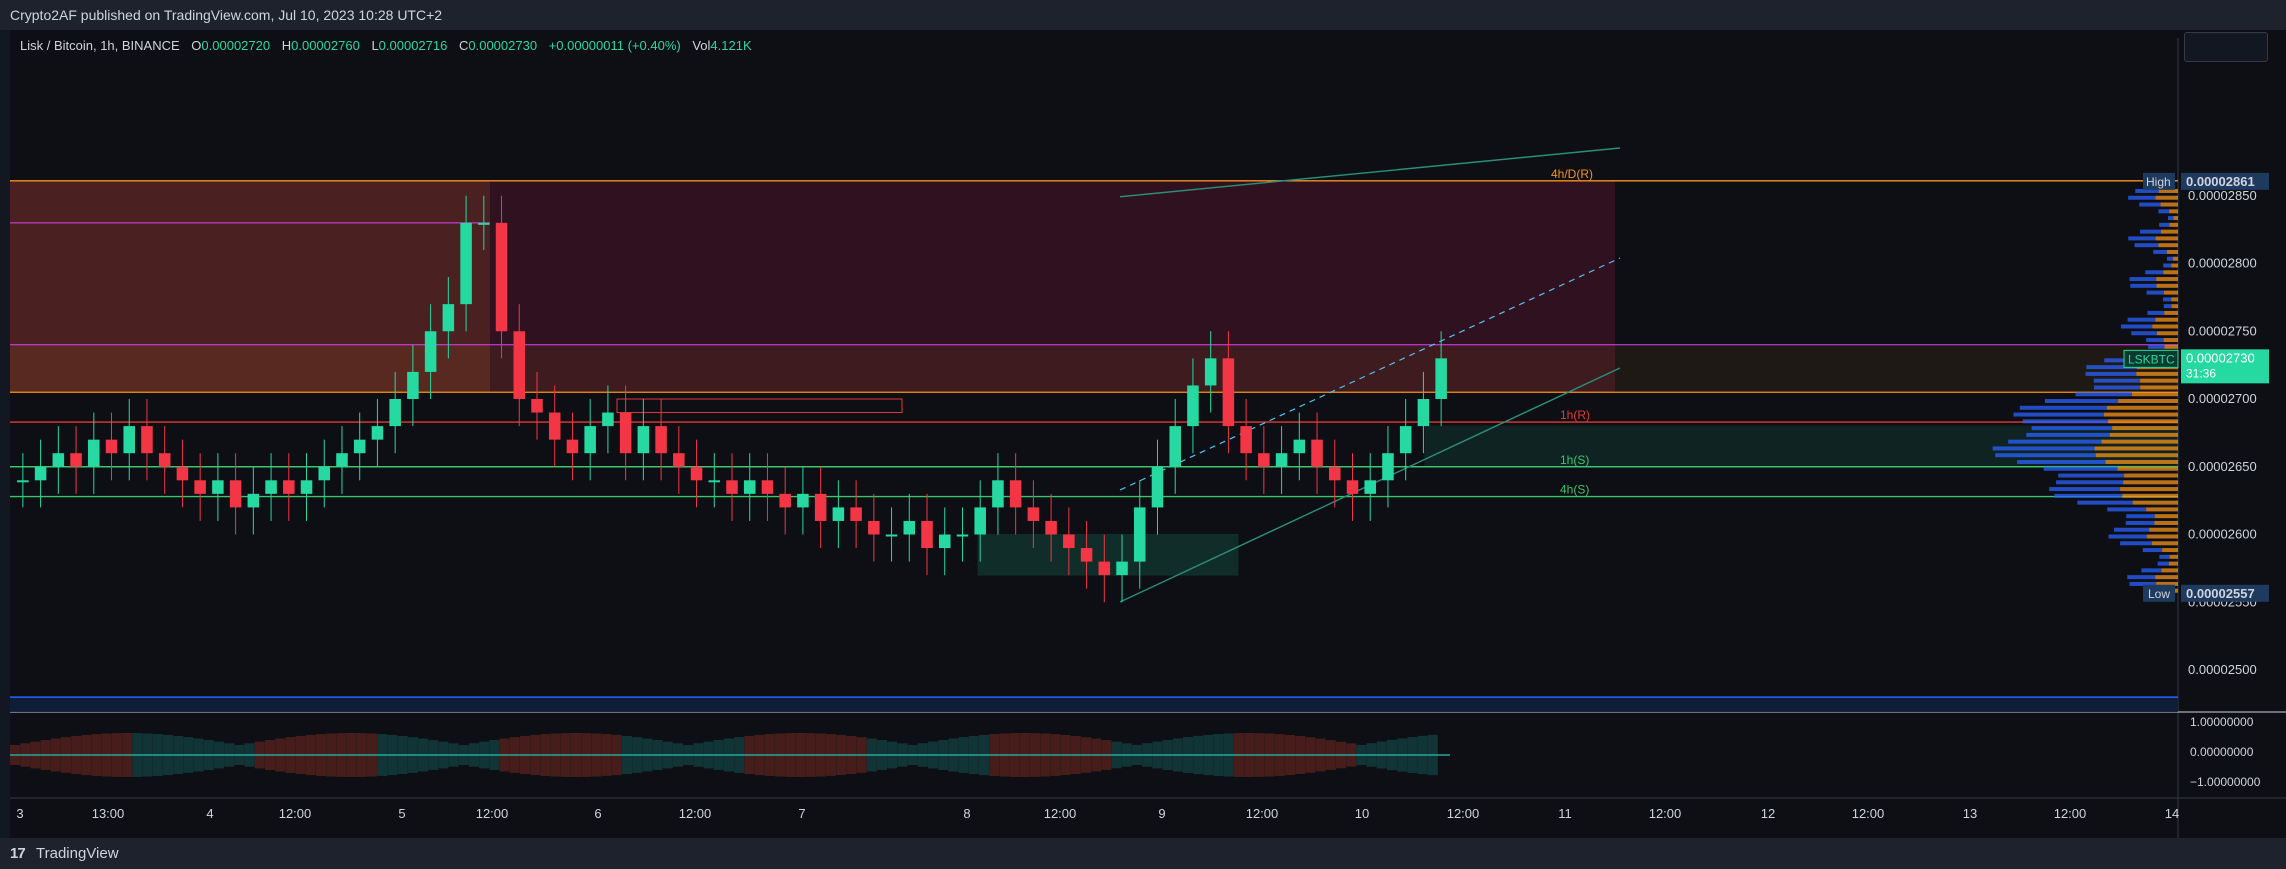  Describe the element at coordinates (1868, 813) in the screenshot. I see `x-tick-label: 12:00` at that location.